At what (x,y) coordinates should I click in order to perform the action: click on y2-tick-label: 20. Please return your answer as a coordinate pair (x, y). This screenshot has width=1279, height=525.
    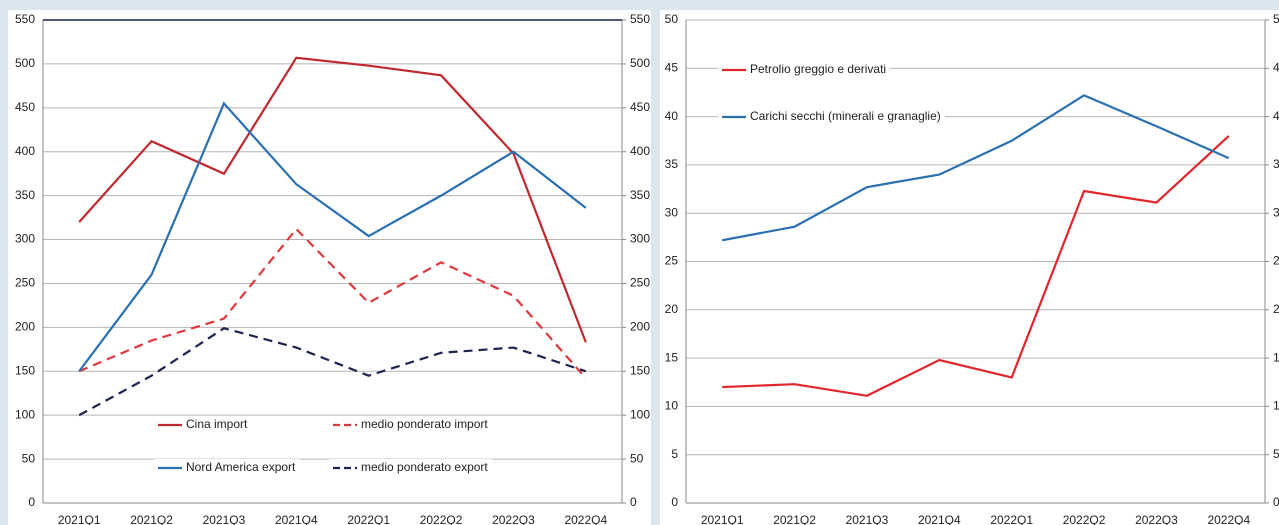
    Looking at the image, I should click on (1276, 309).